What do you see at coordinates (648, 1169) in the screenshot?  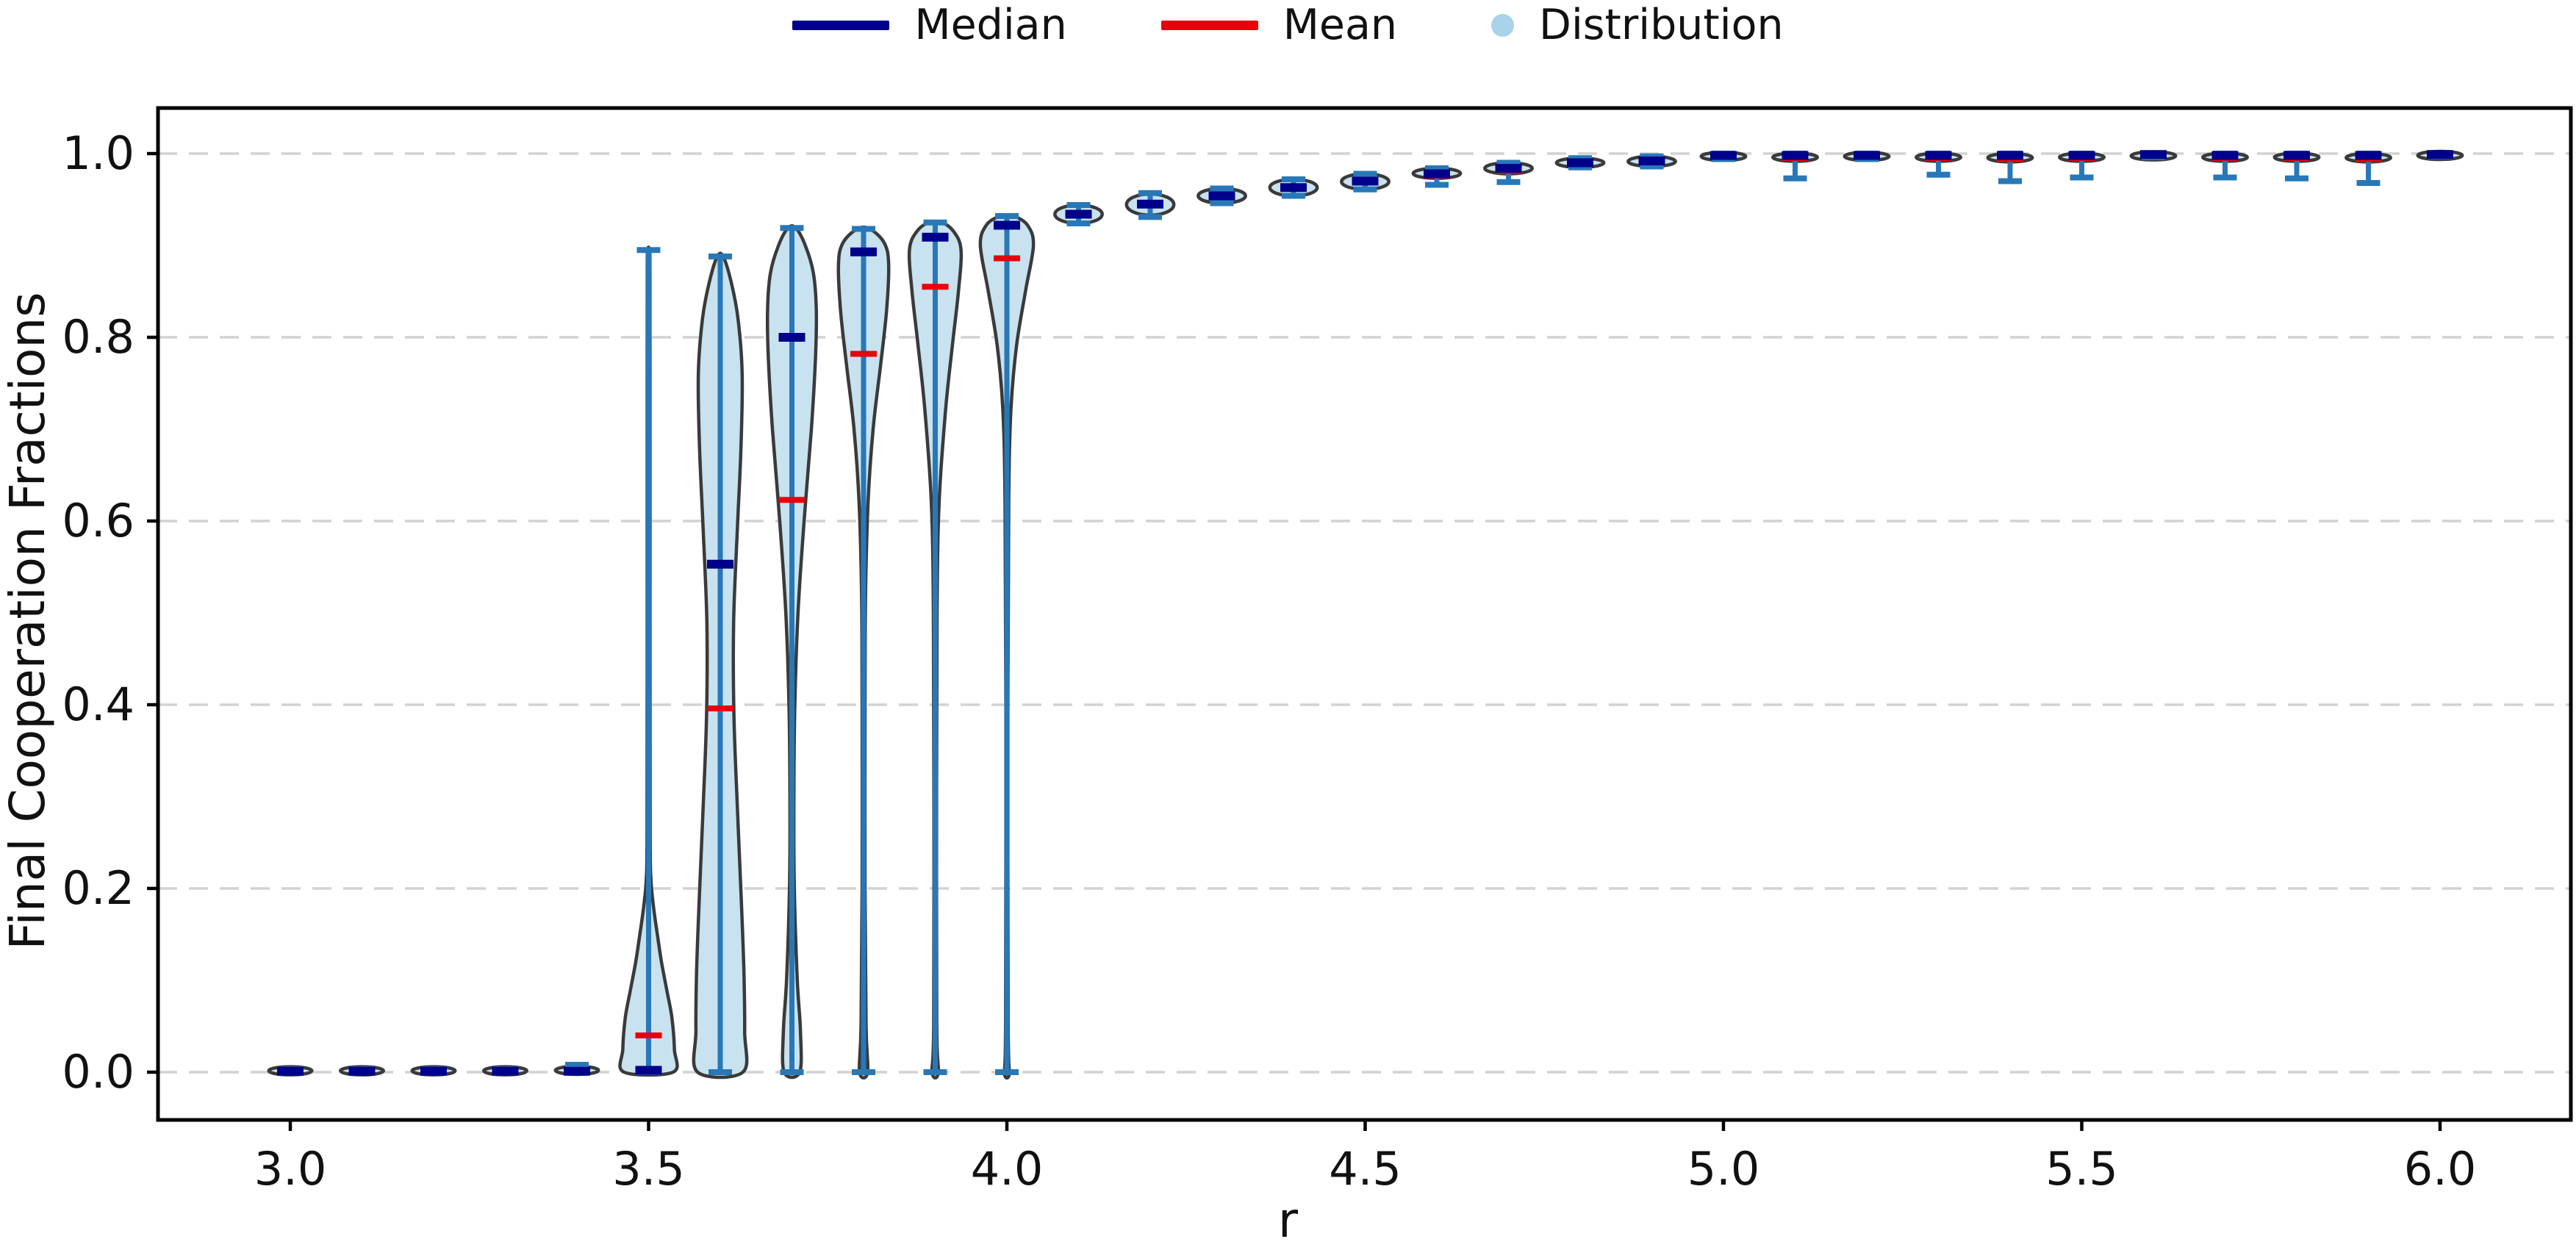 I see `x-tick-label: 3.5` at bounding box center [648, 1169].